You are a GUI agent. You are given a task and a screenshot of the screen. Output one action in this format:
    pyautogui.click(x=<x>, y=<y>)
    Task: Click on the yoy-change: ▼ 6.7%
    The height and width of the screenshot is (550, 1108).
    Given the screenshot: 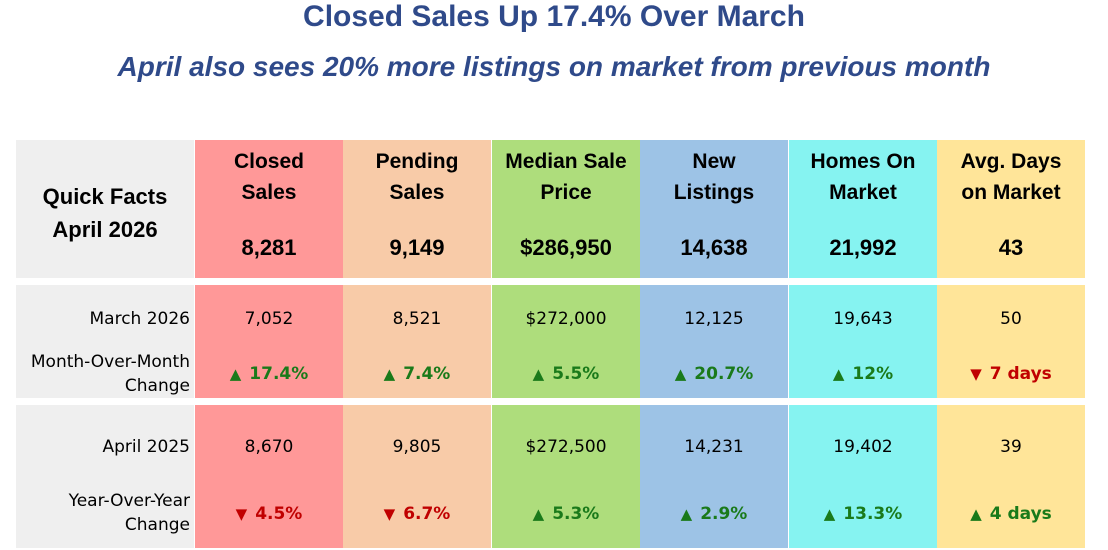 What is the action you would take?
    pyautogui.click(x=417, y=514)
    